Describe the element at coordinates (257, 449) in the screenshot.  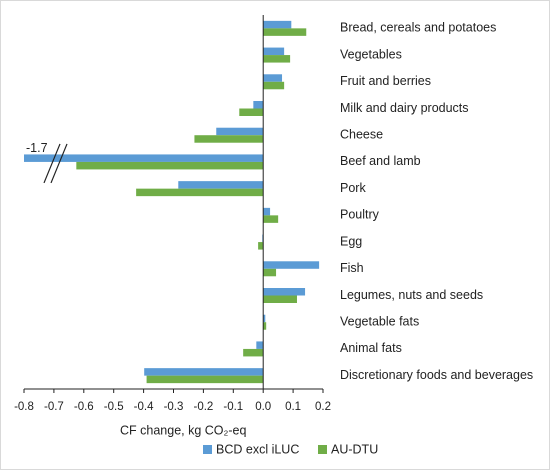
I see `legend-label: BCD excl iLUC` at that location.